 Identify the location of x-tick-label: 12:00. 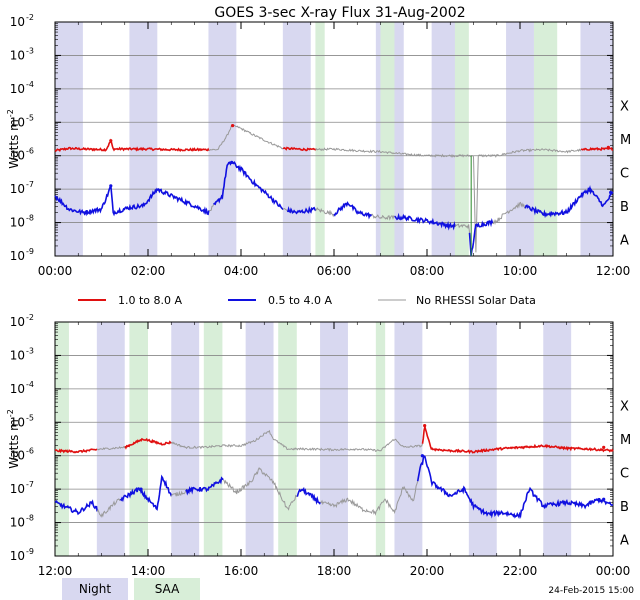
(613, 271).